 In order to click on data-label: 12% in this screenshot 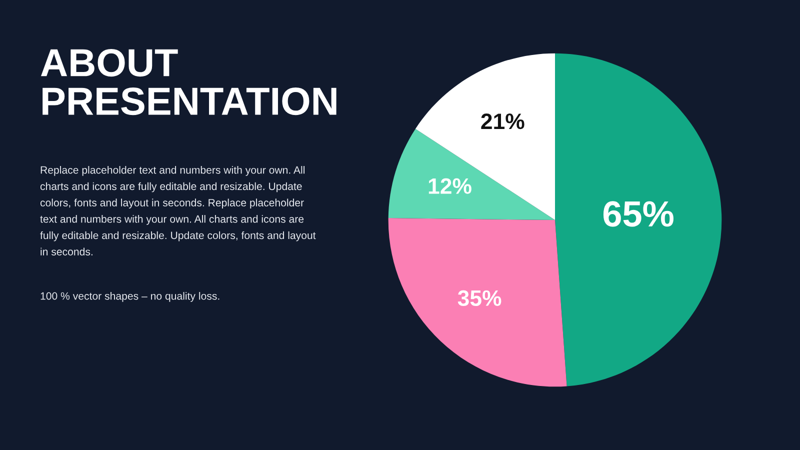, I will do `click(450, 186)`.